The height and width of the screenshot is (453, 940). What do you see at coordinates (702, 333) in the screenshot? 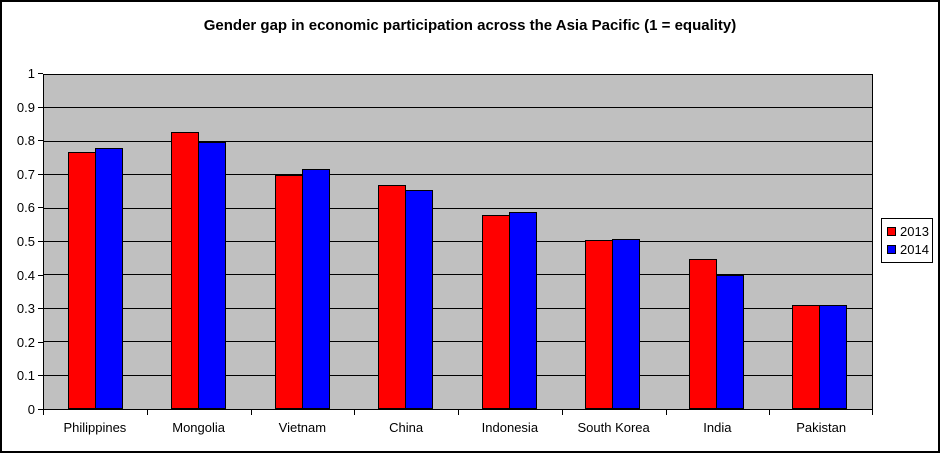
I see `bar-2013-india` at bounding box center [702, 333].